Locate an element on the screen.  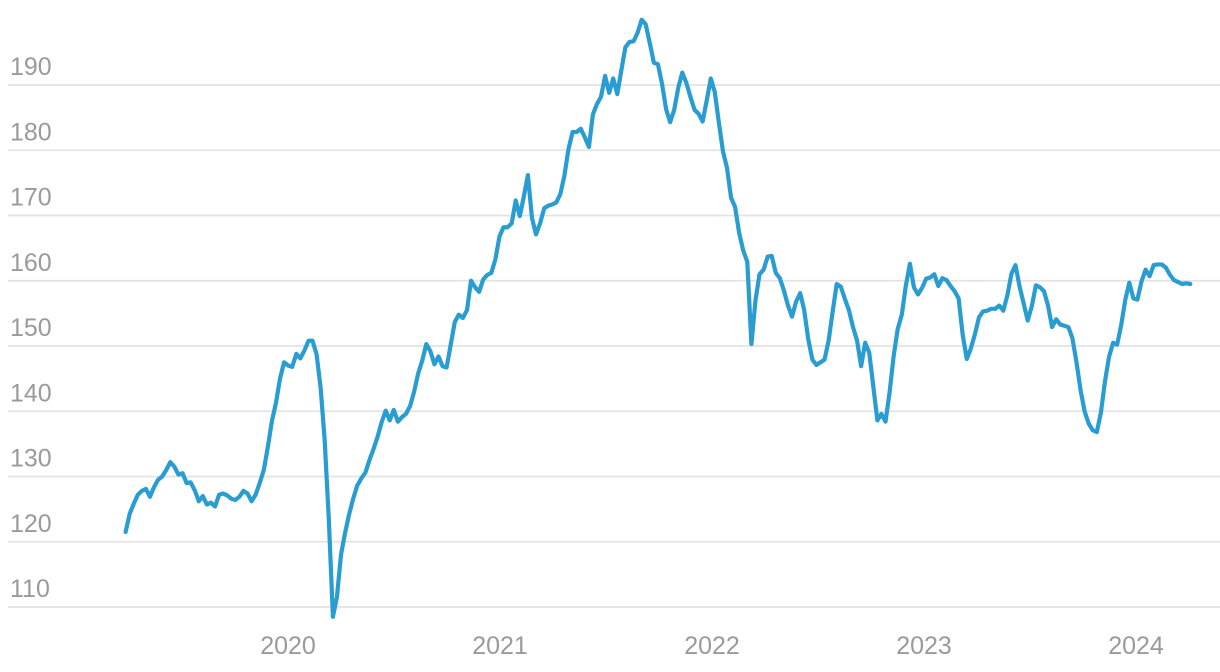
y-axis-label: 140 is located at coordinates (31, 393).